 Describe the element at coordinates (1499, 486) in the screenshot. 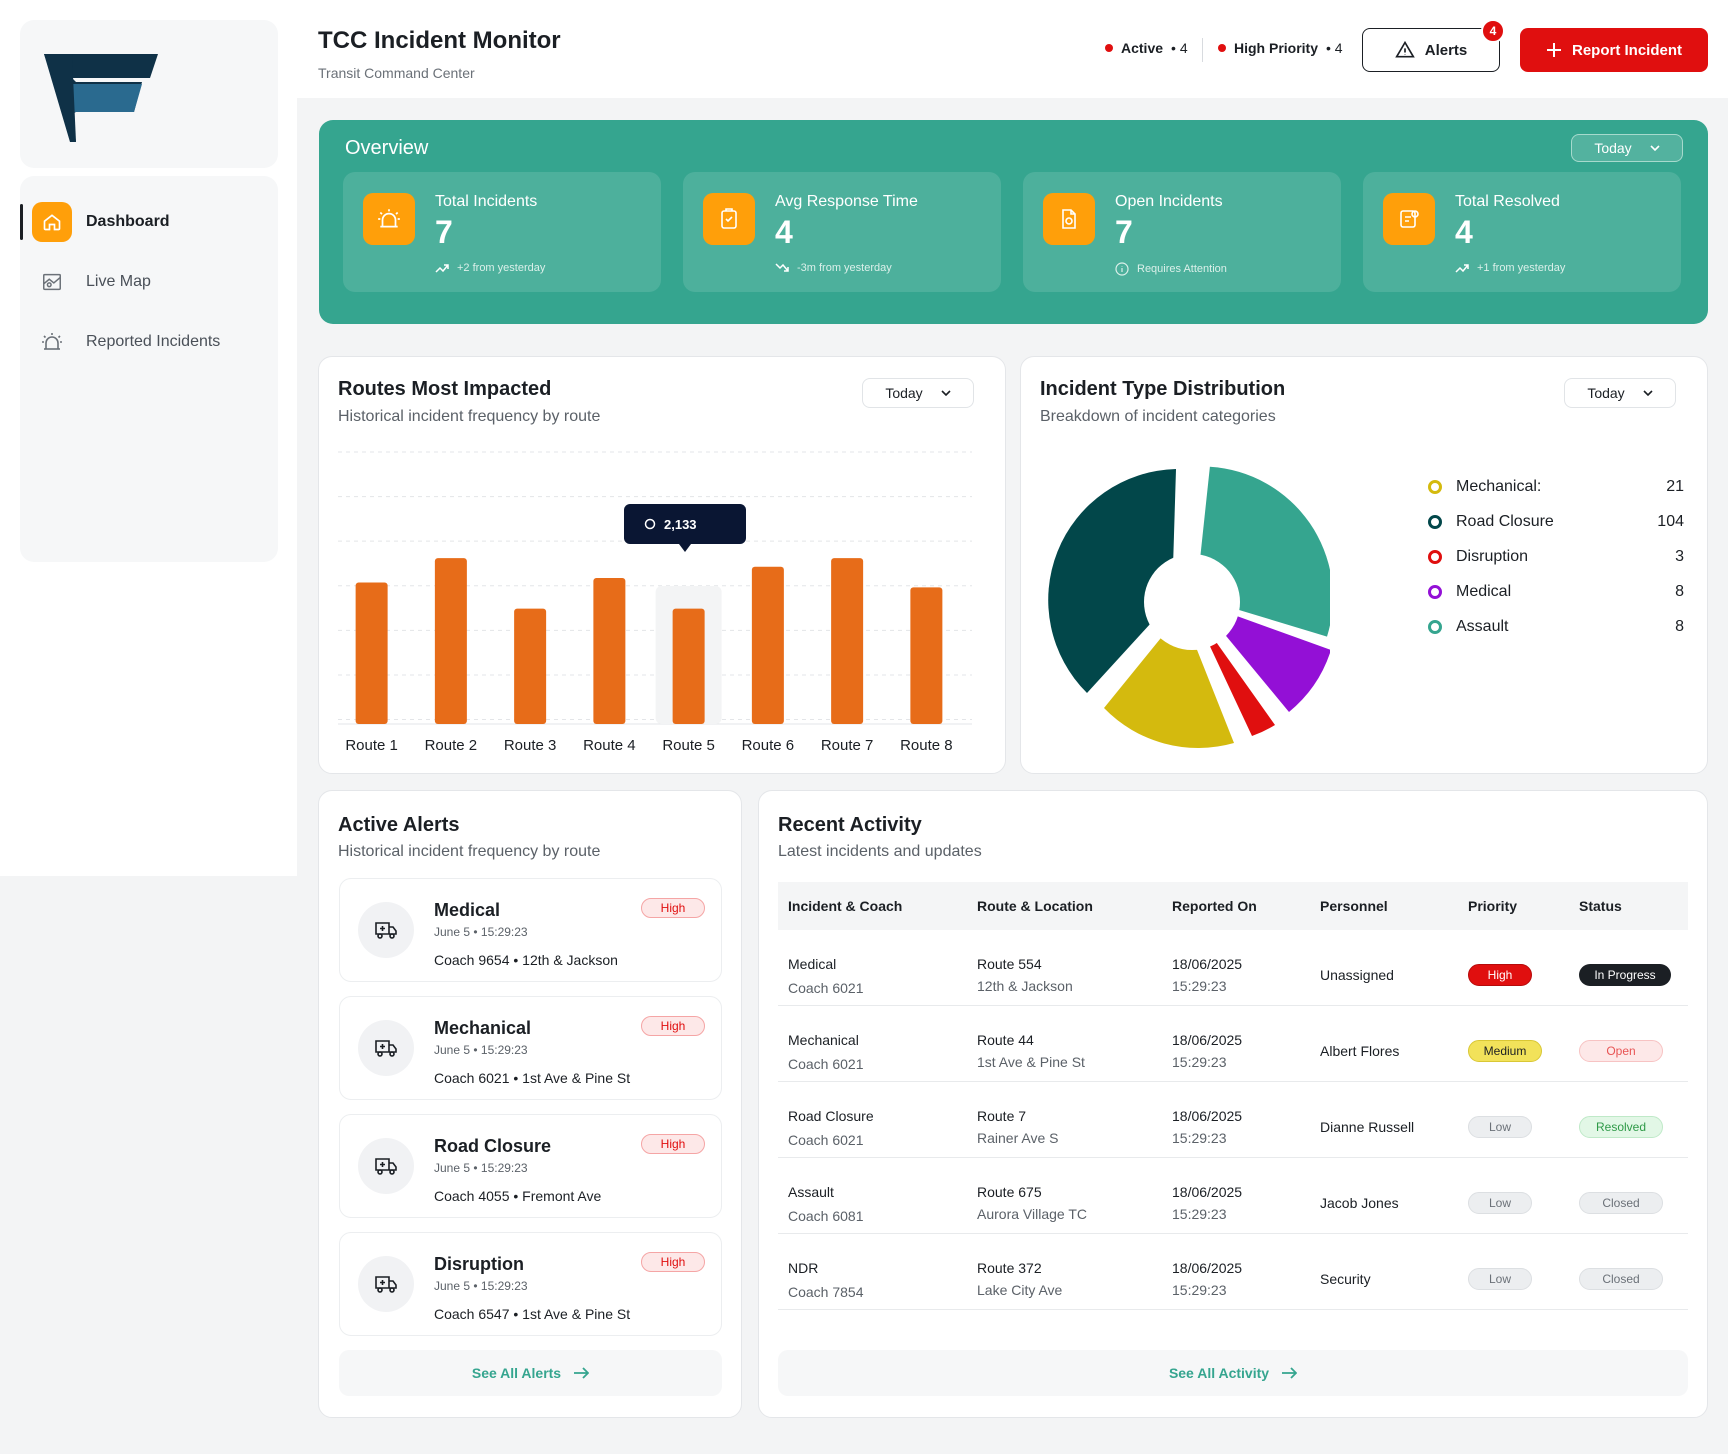

I see `legend-label: Mechanical:` at that location.